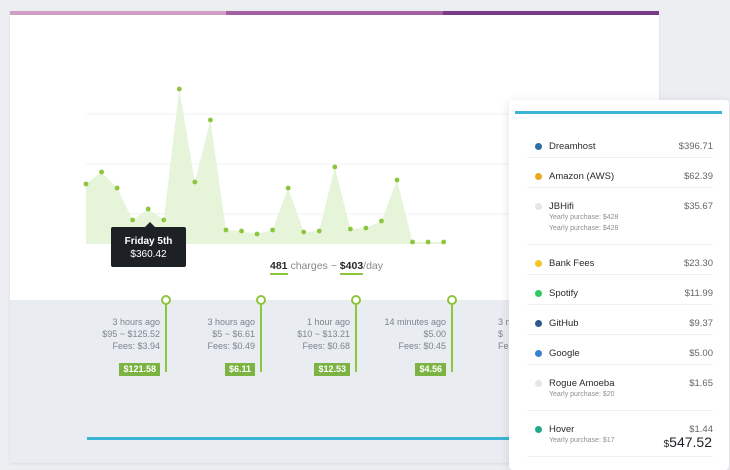 This screenshot has height=470, width=730. Describe the element at coordinates (698, 263) in the screenshot. I see `expense-amount: $23.30` at that location.